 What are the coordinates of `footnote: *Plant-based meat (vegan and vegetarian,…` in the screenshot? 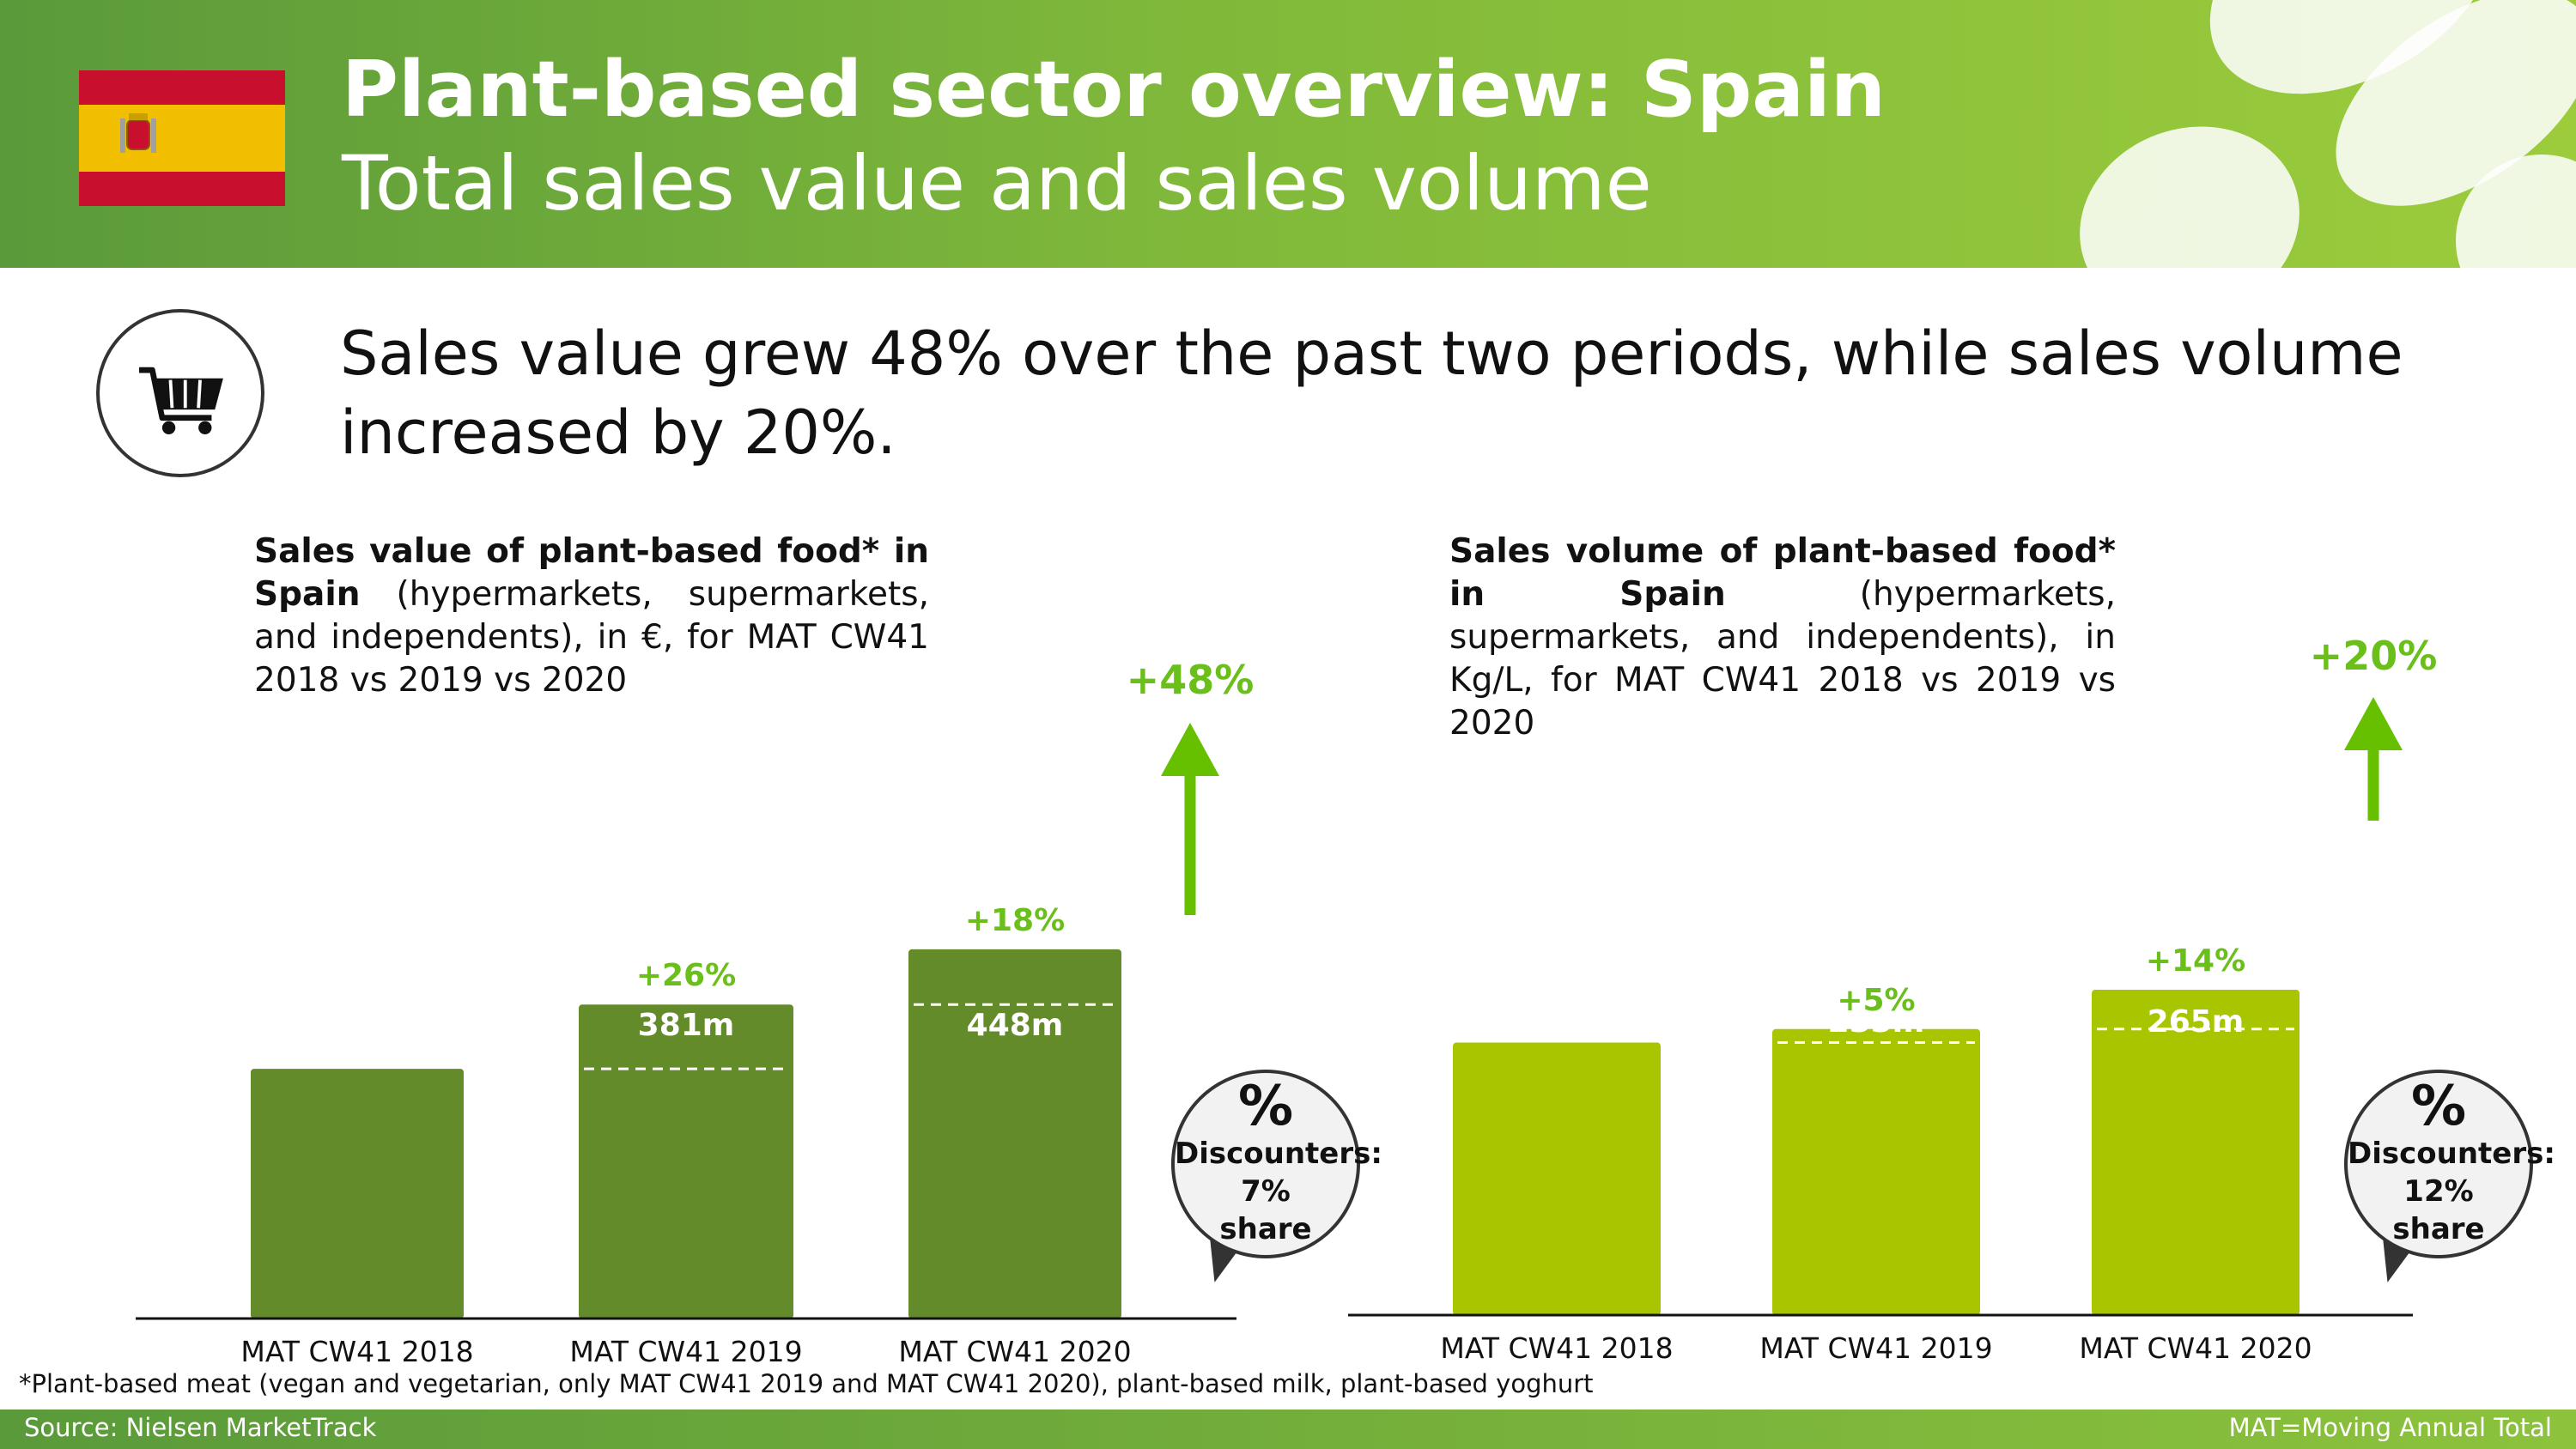 It's located at (806, 1383).